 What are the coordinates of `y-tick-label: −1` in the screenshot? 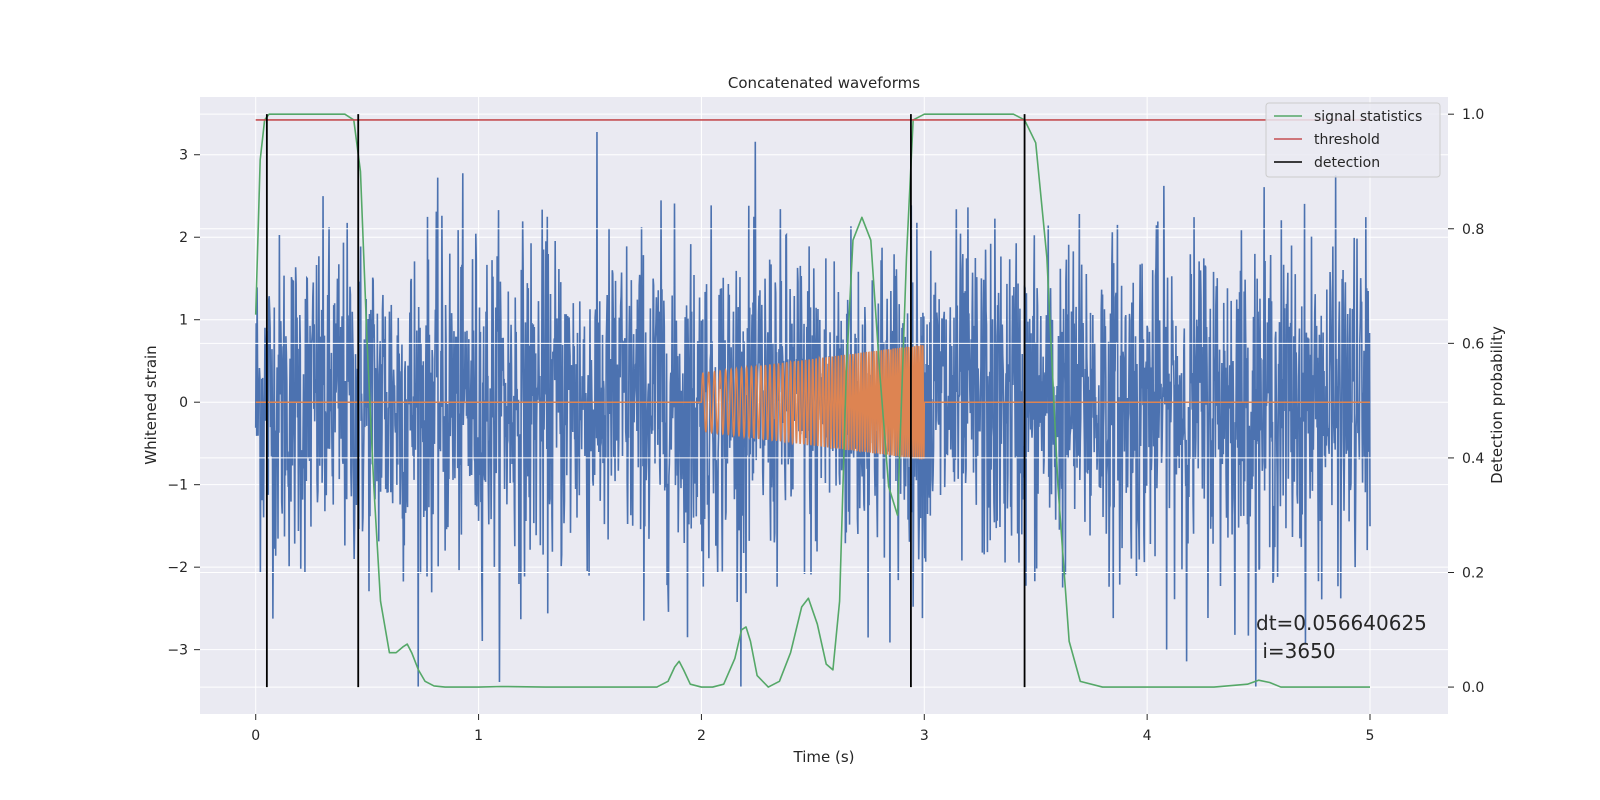 It's located at (177, 486).